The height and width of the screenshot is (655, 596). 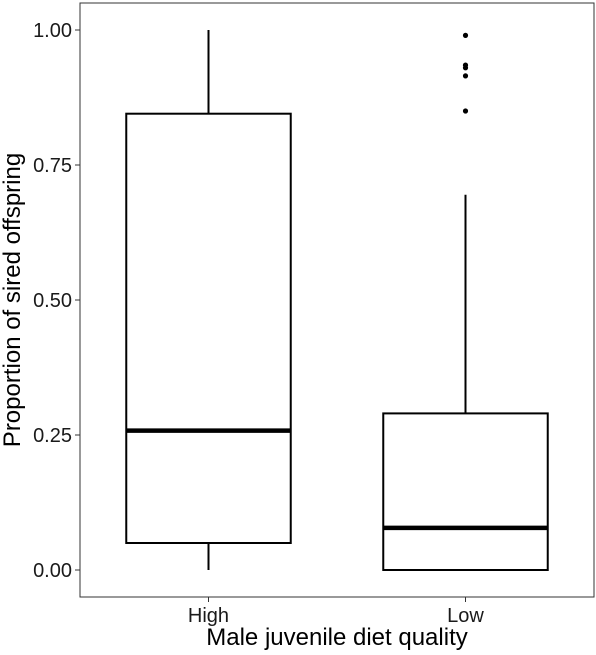 I want to click on box, so click(x=465, y=491).